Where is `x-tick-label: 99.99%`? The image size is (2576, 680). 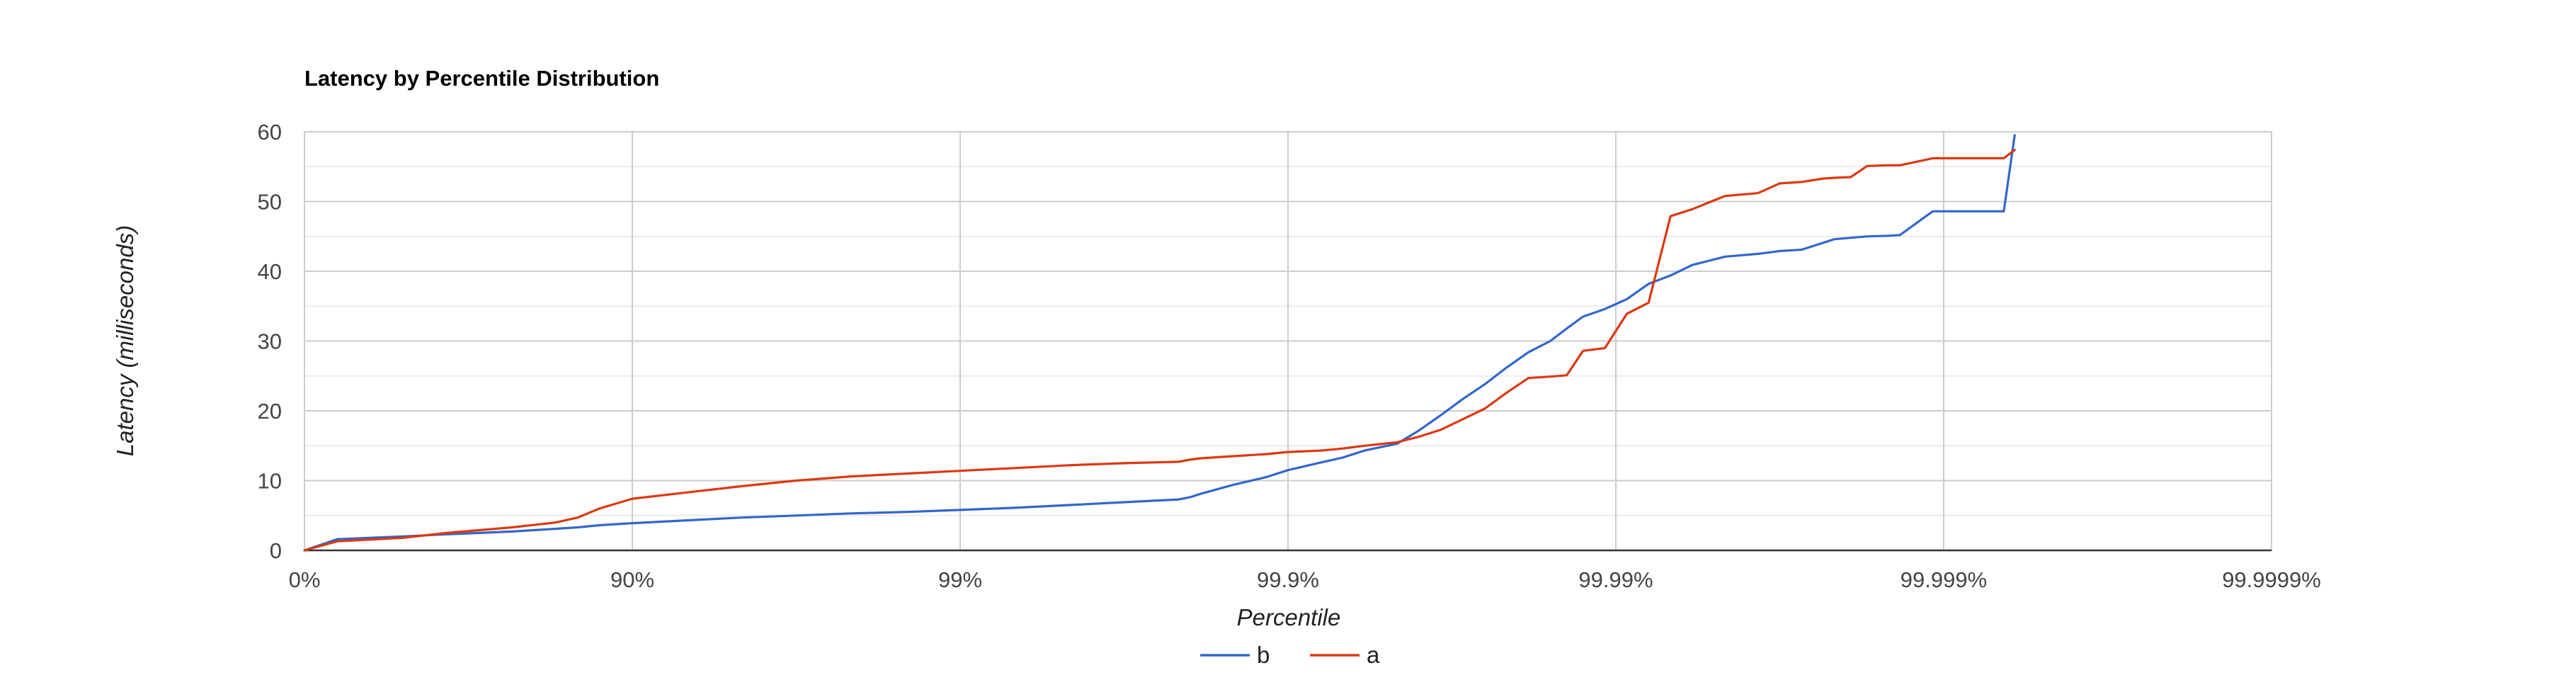
x-tick-label: 99.99% is located at coordinates (1616, 579).